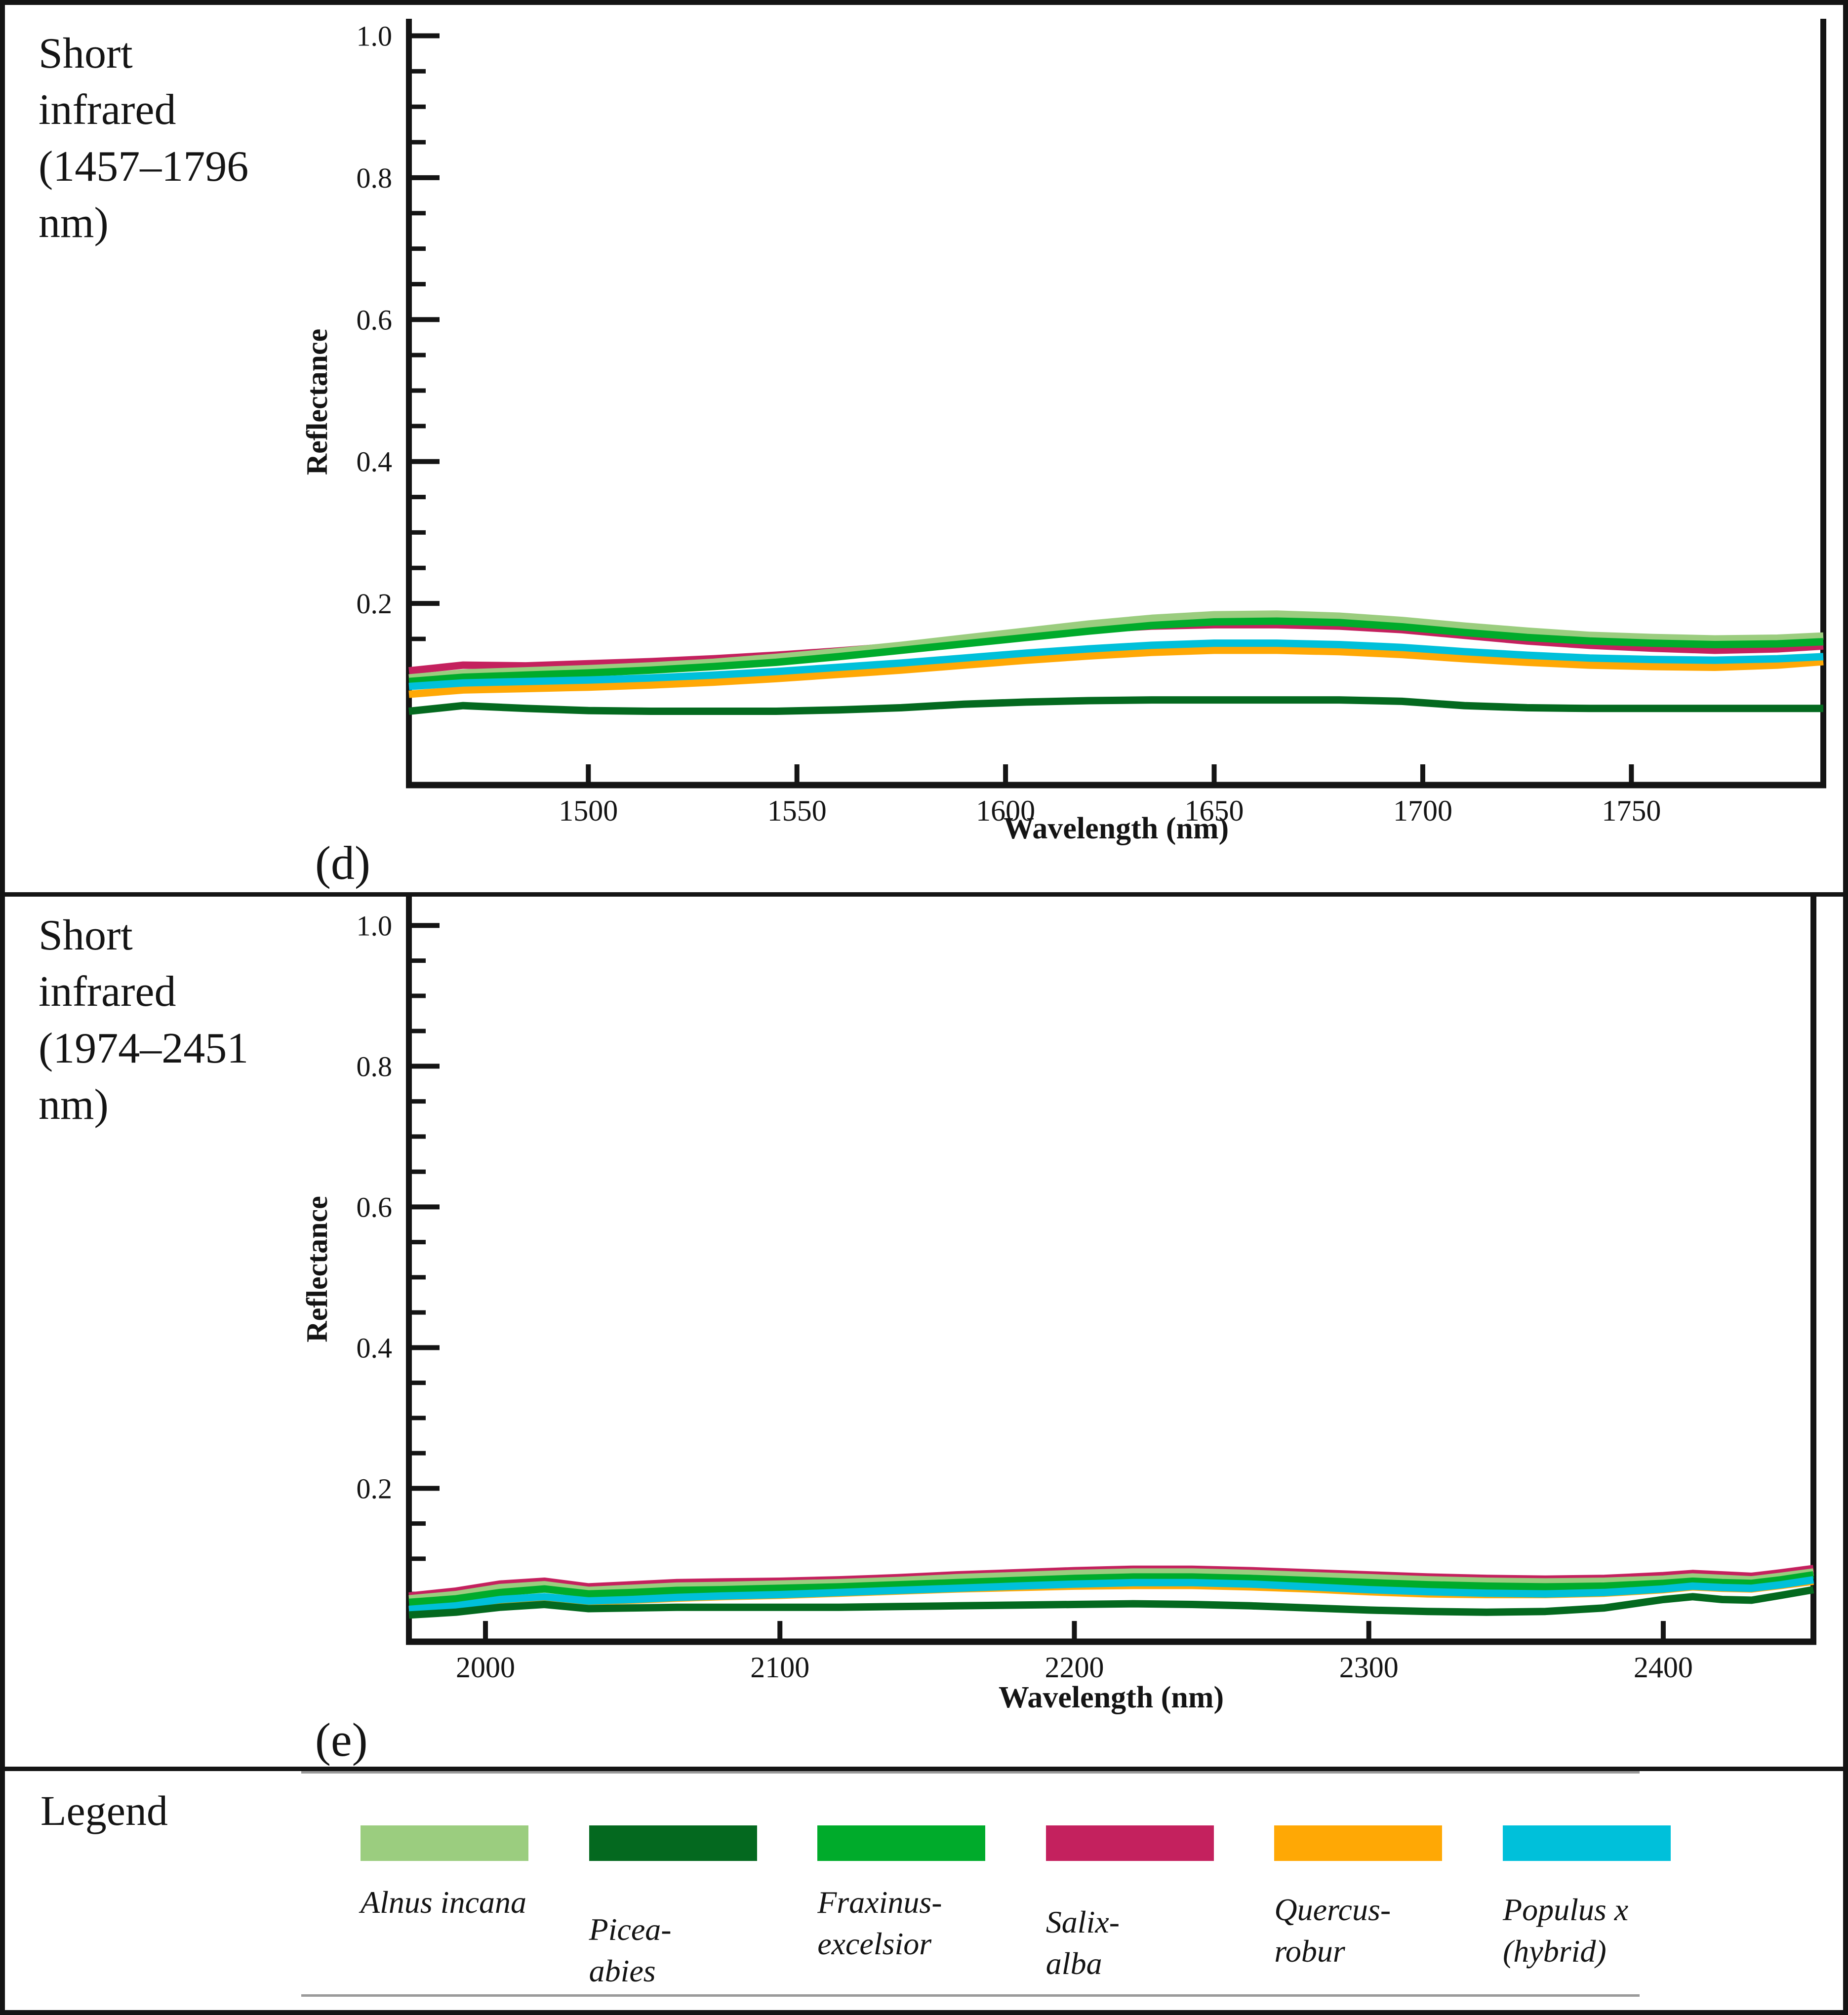  What do you see at coordinates (1214, 810) in the screenshot?
I see `x-axis-tick-label: 1650` at bounding box center [1214, 810].